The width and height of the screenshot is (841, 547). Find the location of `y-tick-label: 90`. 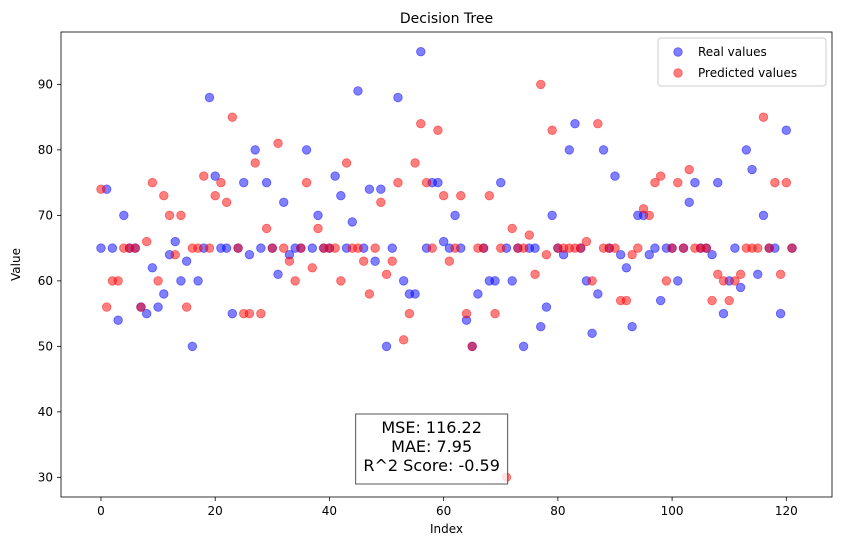

y-tick-label: 90 is located at coordinates (45, 84).